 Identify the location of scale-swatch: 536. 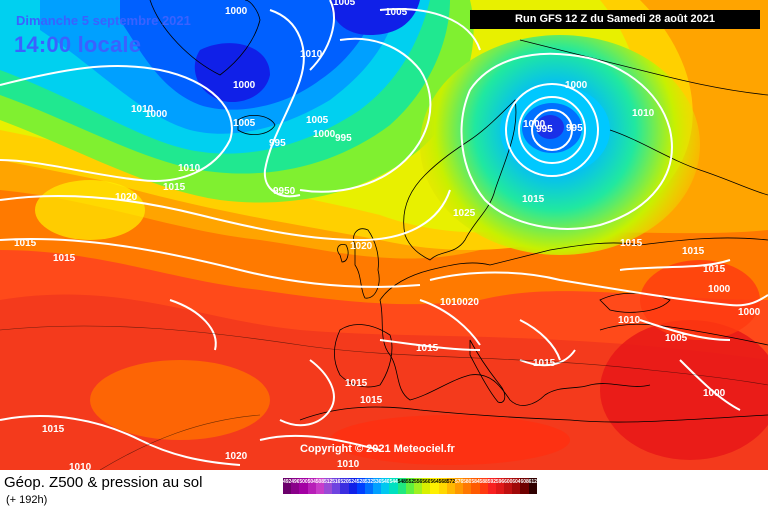
(377, 486).